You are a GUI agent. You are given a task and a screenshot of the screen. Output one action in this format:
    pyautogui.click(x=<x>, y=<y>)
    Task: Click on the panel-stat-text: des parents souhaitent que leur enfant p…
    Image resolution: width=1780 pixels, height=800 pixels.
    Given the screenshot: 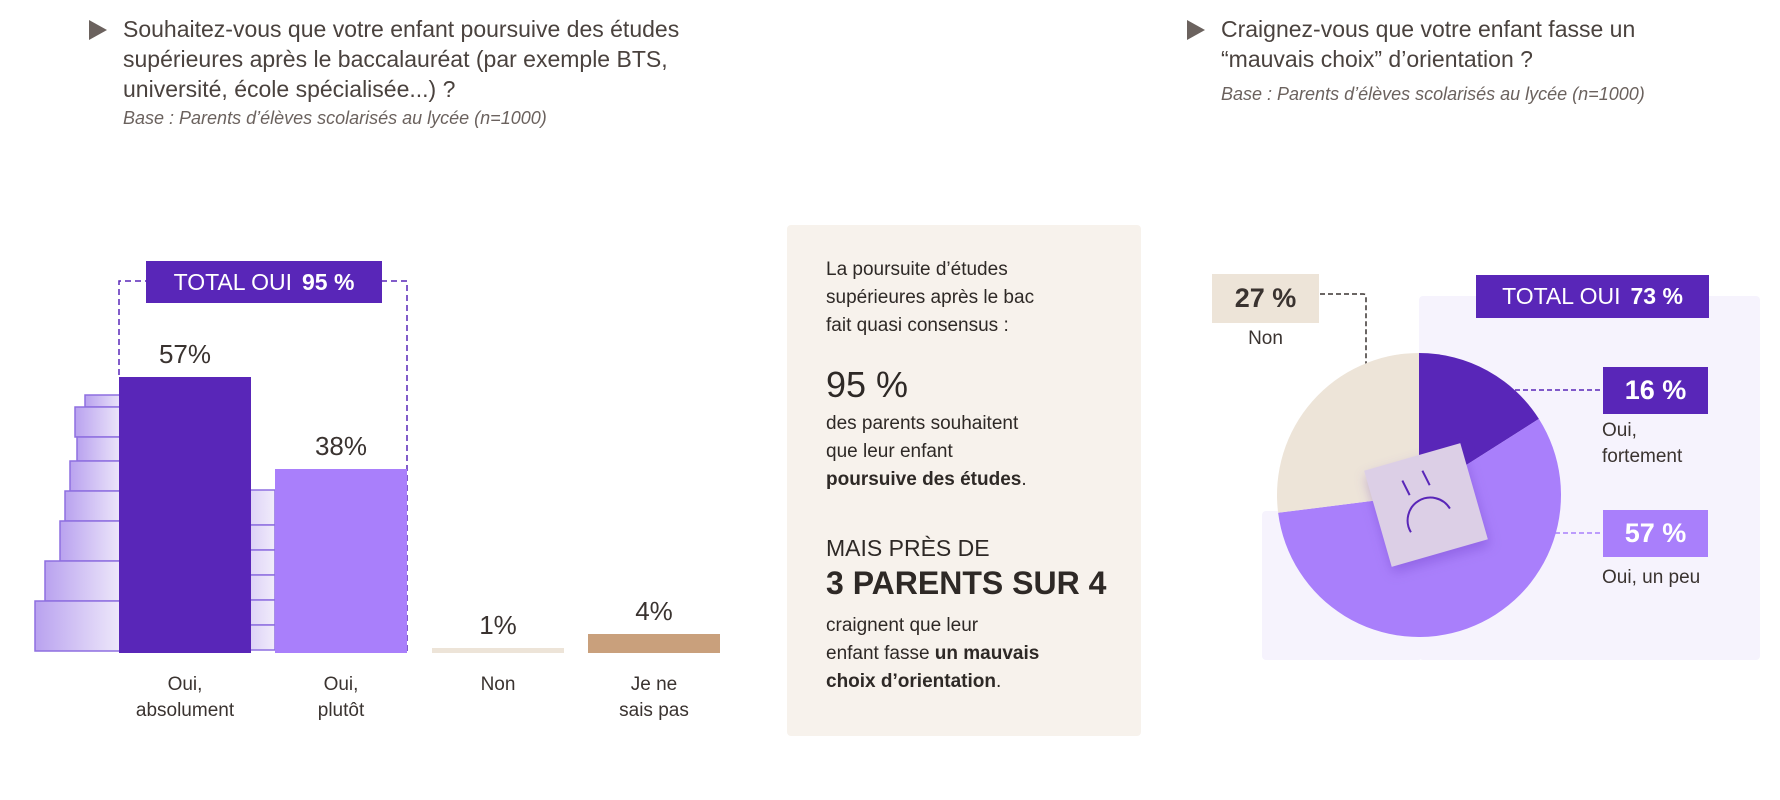 What is the action you would take?
    pyautogui.click(x=926, y=452)
    